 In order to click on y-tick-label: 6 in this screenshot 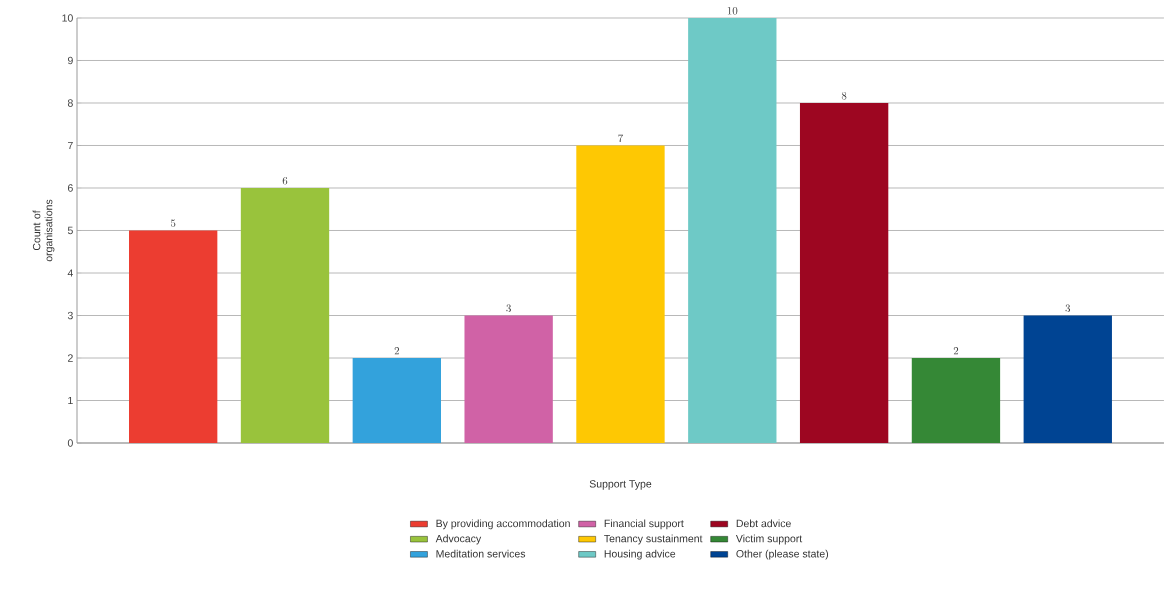, I will do `click(70, 188)`.